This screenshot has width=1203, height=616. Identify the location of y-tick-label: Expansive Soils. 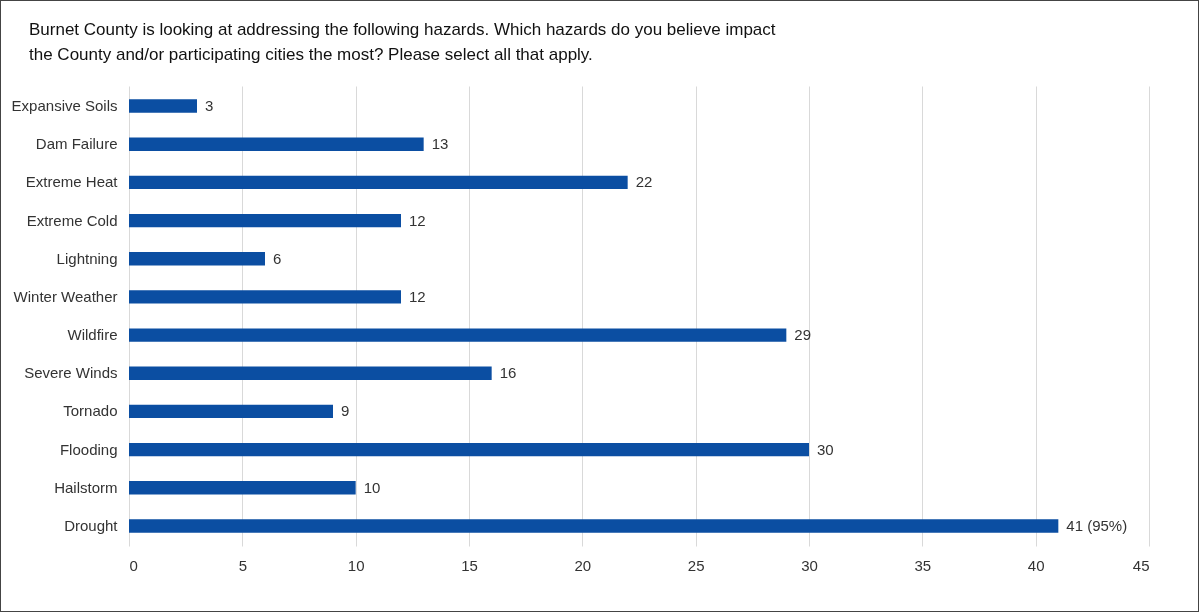
(64, 106).